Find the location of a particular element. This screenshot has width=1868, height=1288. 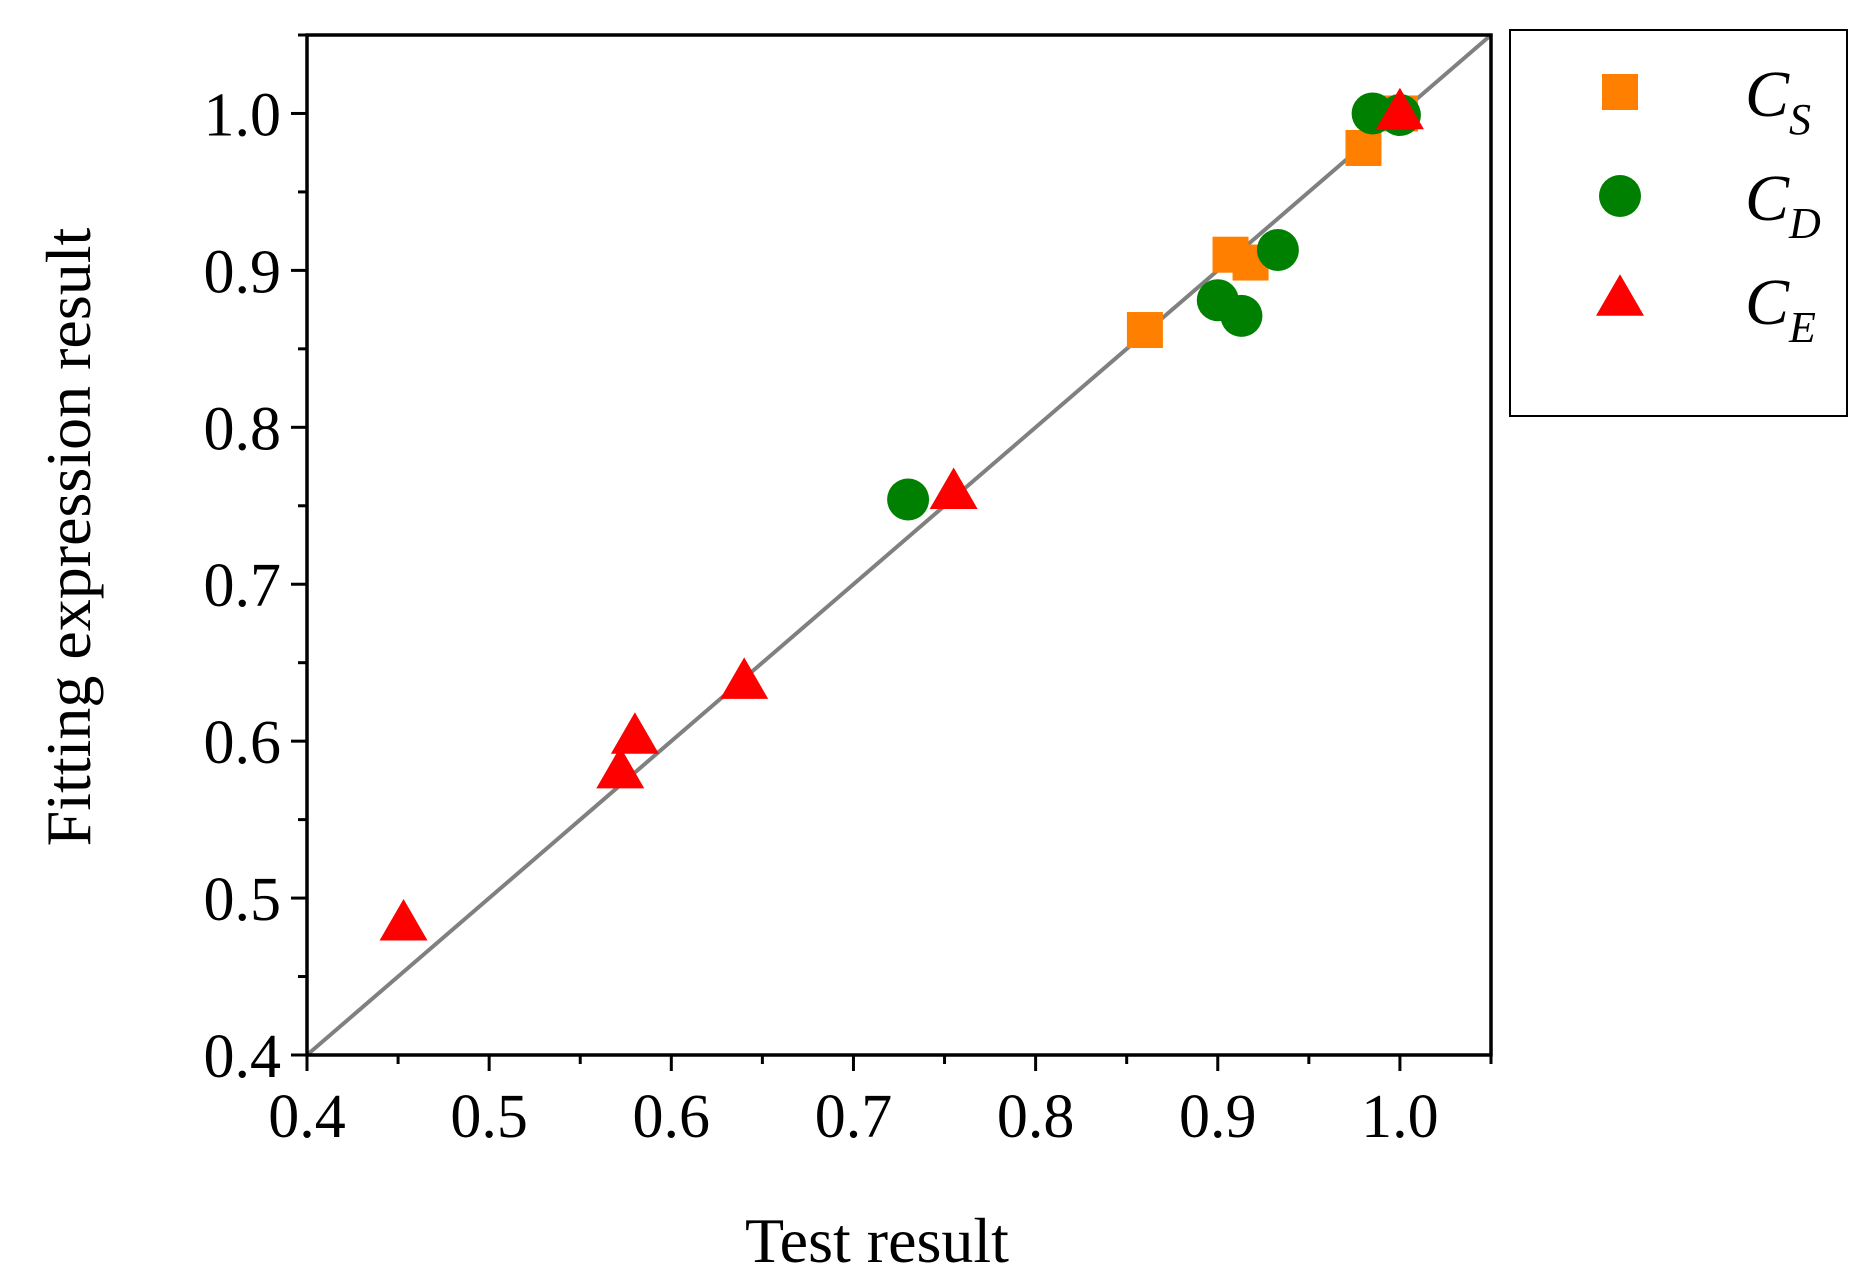

x-tick-label: 0.9 is located at coordinates (1218, 1117).